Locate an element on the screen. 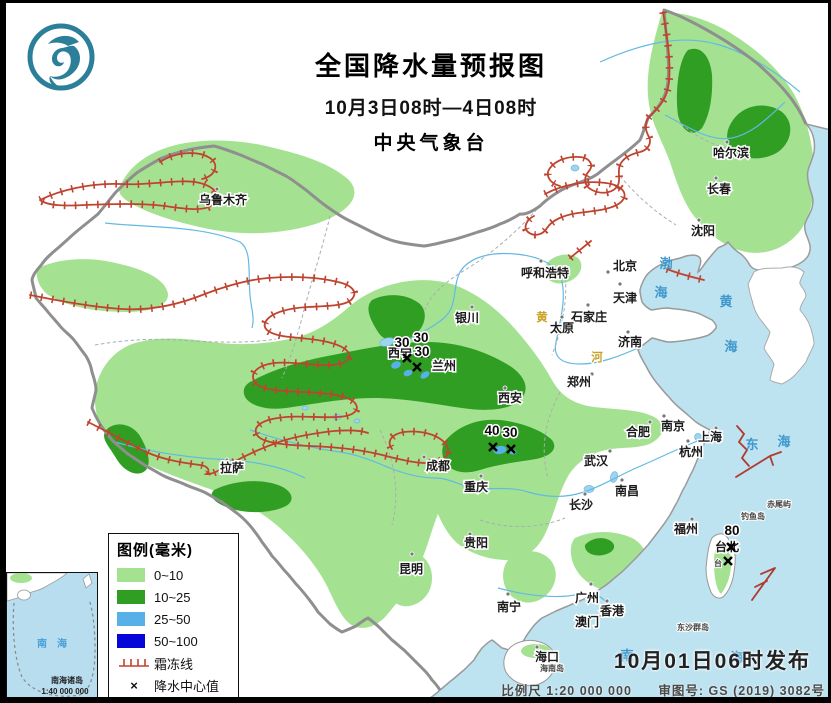  city-label-贵阳: 贵阳 is located at coordinates (476, 542).